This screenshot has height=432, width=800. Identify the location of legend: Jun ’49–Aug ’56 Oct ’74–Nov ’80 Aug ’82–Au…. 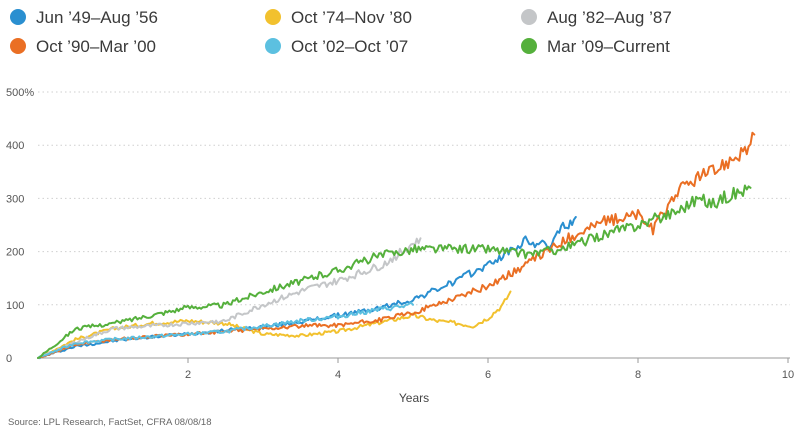
(341, 32).